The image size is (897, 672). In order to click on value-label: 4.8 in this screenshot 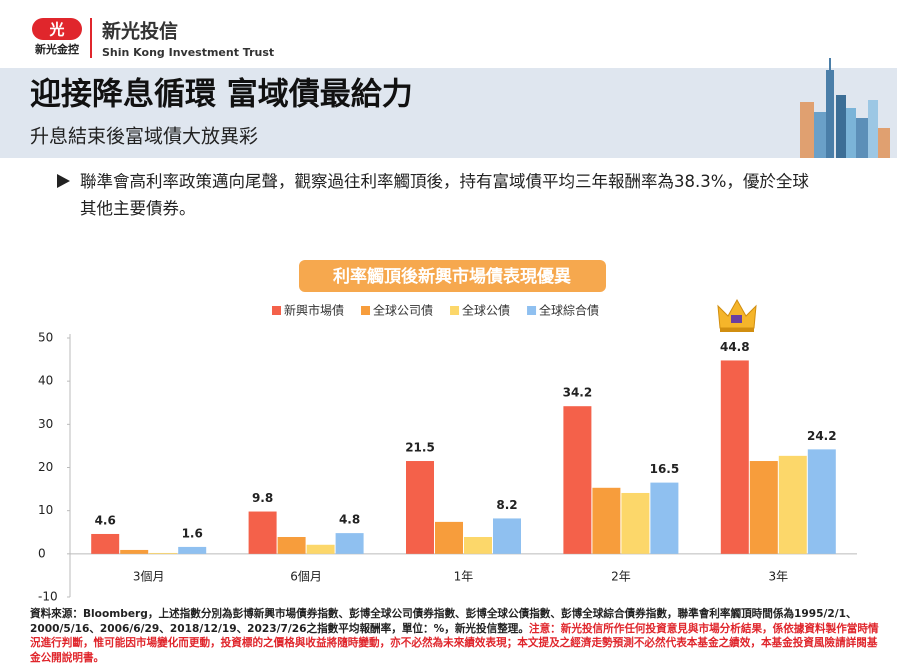, I will do `click(349, 520)`.